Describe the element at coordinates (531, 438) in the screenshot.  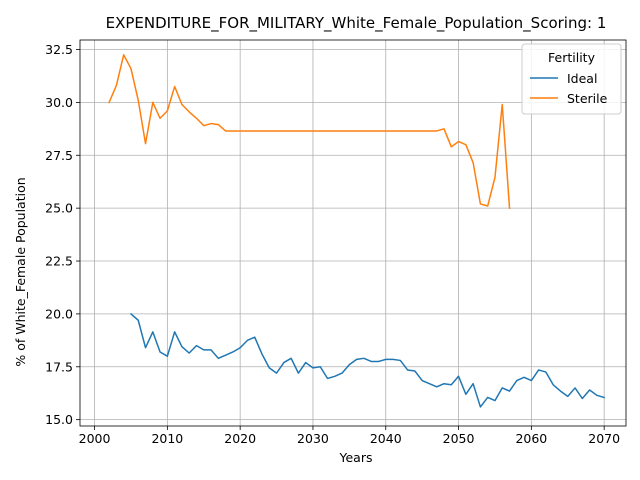
I see `x-tick-label: 2060` at that location.